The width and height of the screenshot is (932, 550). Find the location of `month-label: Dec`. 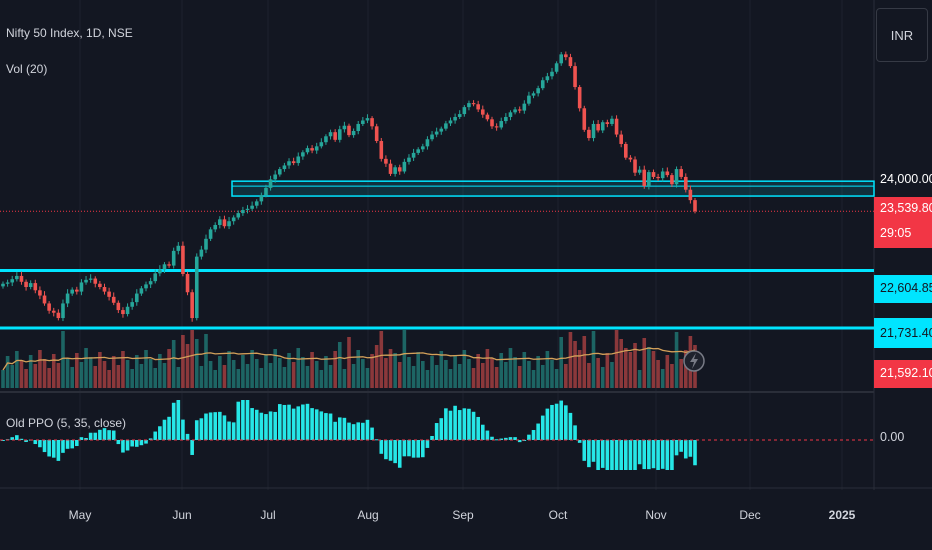

month-label: Dec is located at coordinates (750, 515).